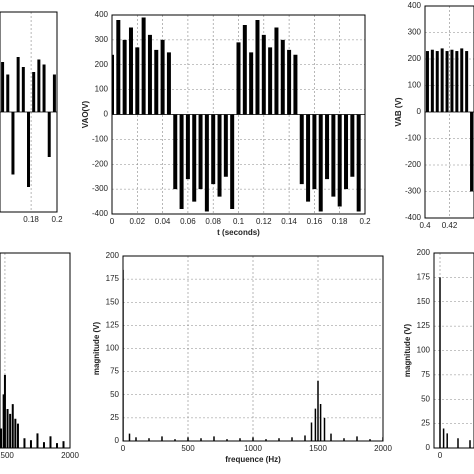 This screenshot has width=474, height=474. I want to click on x-tick-label: 0.1, so click(239, 221).